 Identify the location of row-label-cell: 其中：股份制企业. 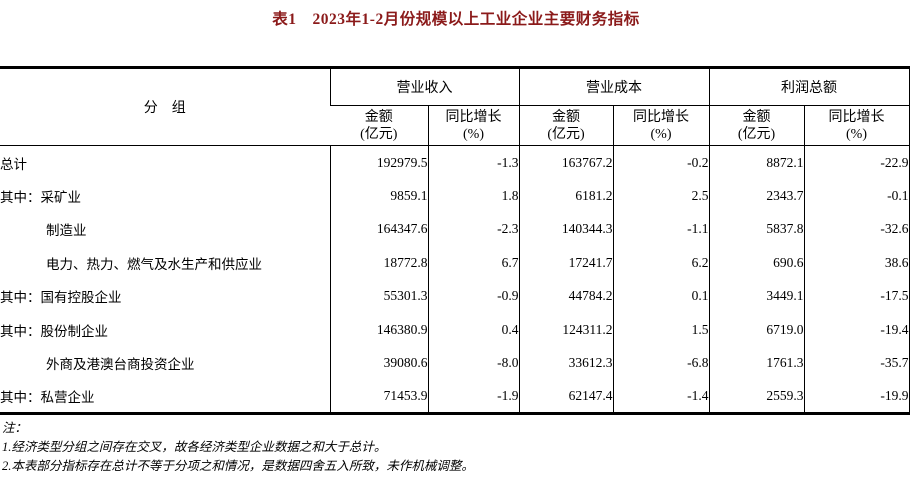
(165, 330).